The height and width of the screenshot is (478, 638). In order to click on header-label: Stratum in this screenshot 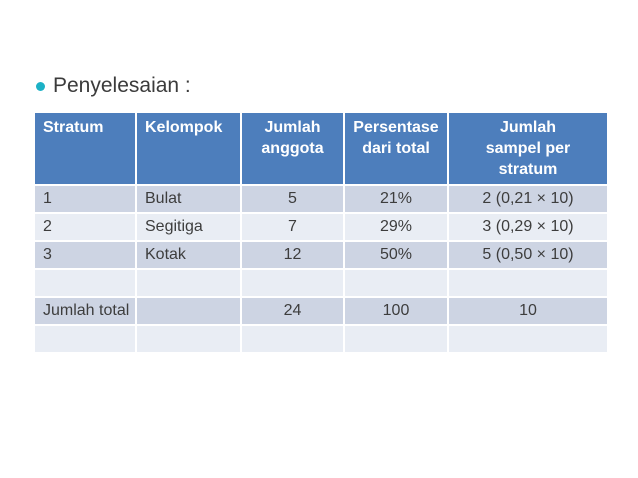, I will do `click(73, 127)`.